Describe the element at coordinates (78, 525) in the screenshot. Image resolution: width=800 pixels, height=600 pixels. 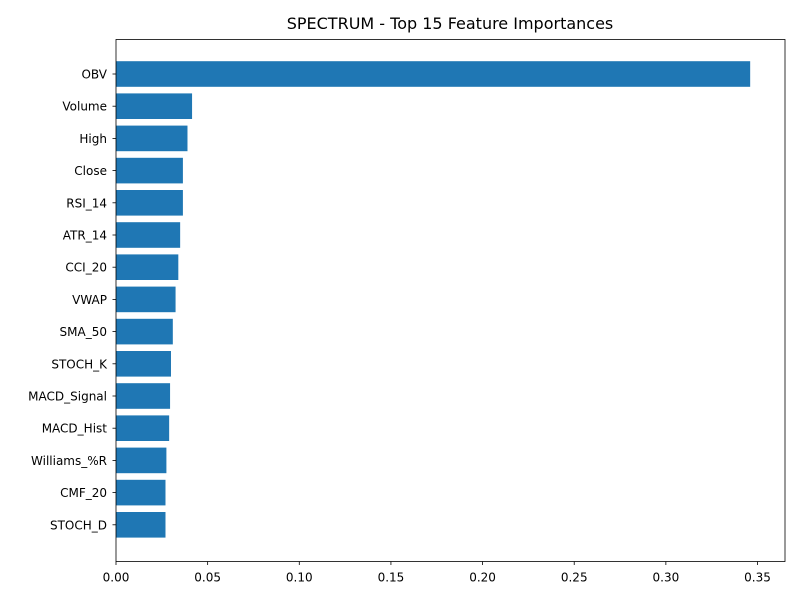
I see `y-tick-label: STOCH_D` at that location.